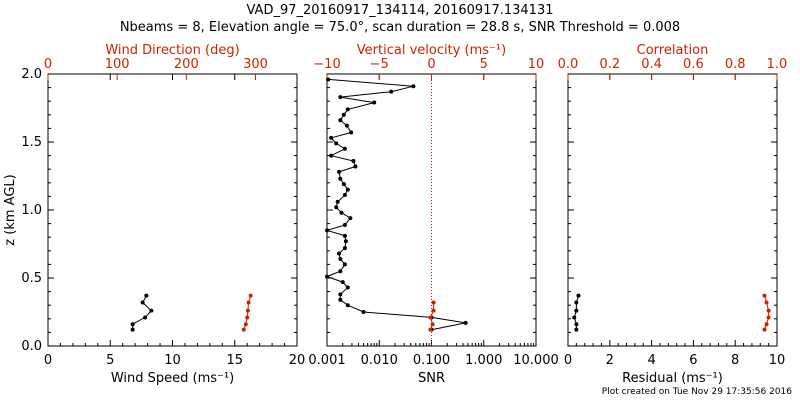  What do you see at coordinates (234, 360) in the screenshot?
I see `panel-1-bottom-tick-label: 15` at bounding box center [234, 360].